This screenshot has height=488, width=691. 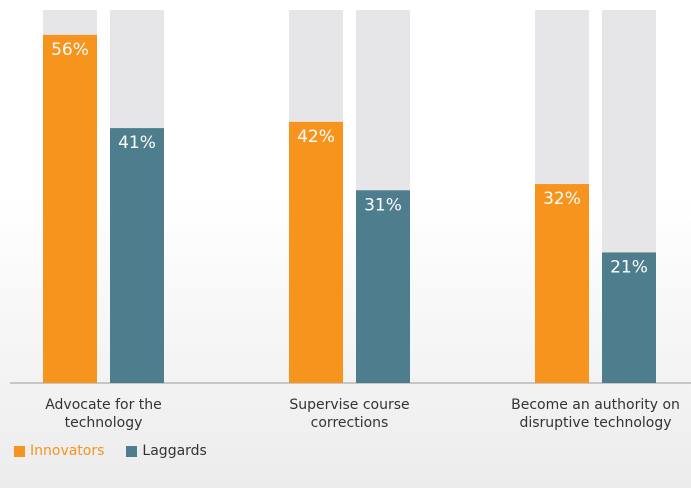 I want to click on x-tick-label: Supervise course corrections, so click(x=349, y=414).